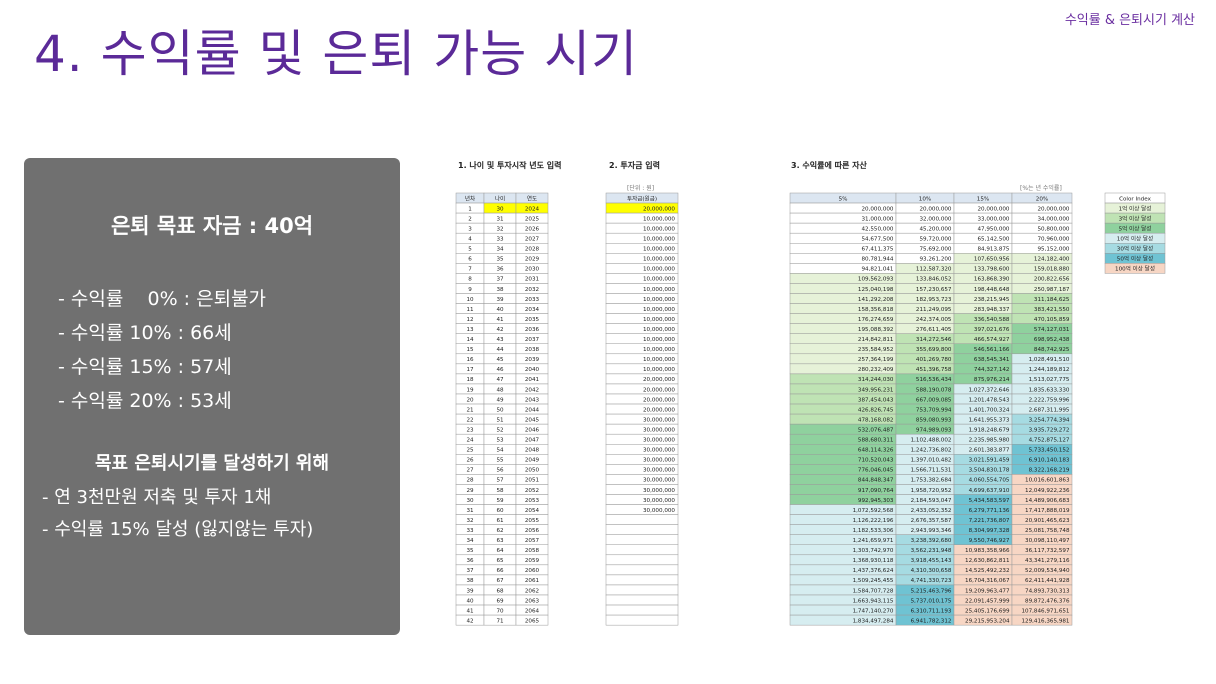  What do you see at coordinates (992, 290) in the screenshot?
I see `table3-cell-text: 198,448,648` at bounding box center [992, 290].